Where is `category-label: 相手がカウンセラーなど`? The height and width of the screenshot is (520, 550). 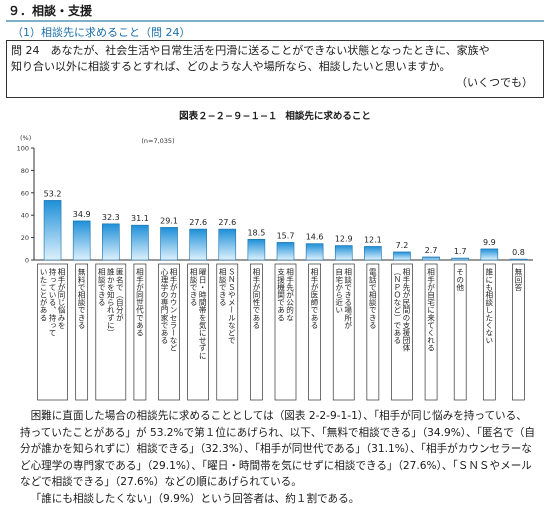
category-label: 相手がカウンセラーなど is located at coordinates (173, 309).